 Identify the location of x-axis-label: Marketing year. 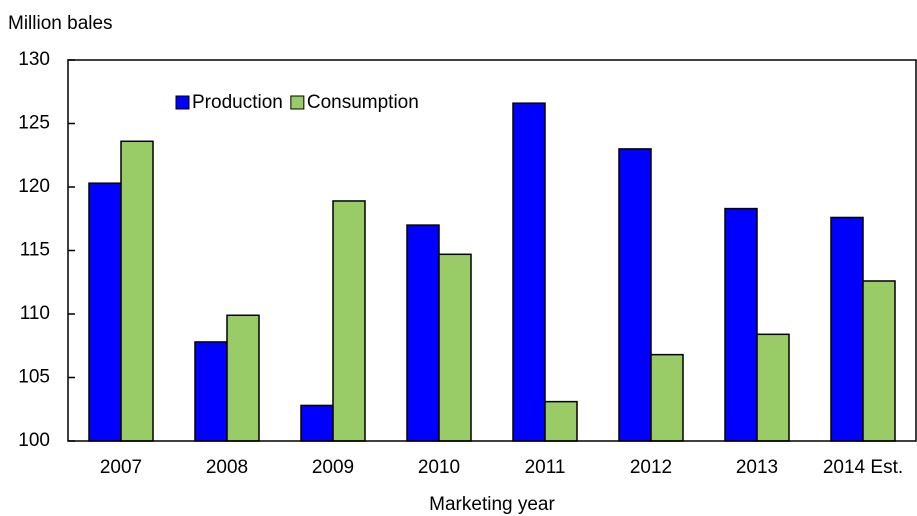
(492, 504).